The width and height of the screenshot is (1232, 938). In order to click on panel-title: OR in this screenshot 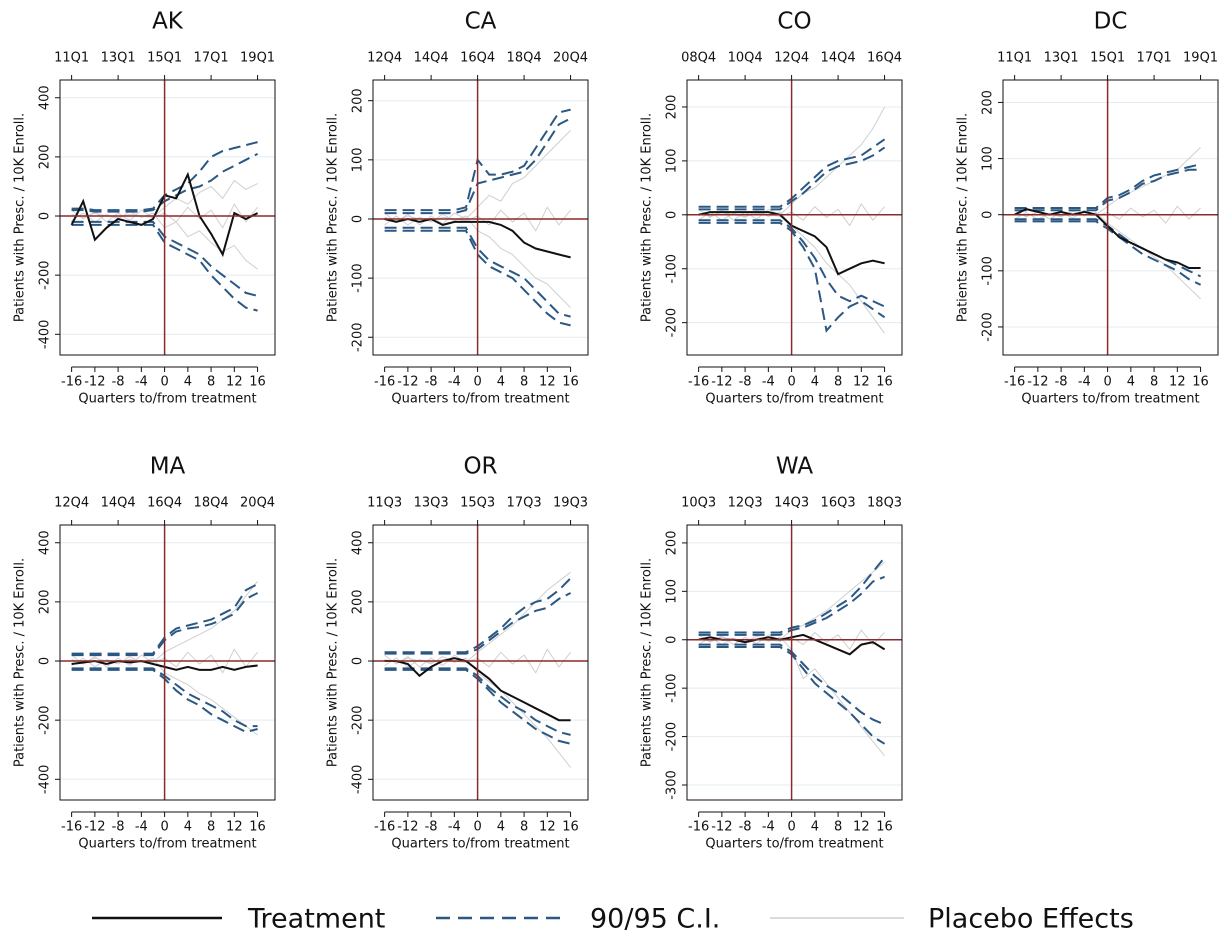, I will do `click(480, 467)`.